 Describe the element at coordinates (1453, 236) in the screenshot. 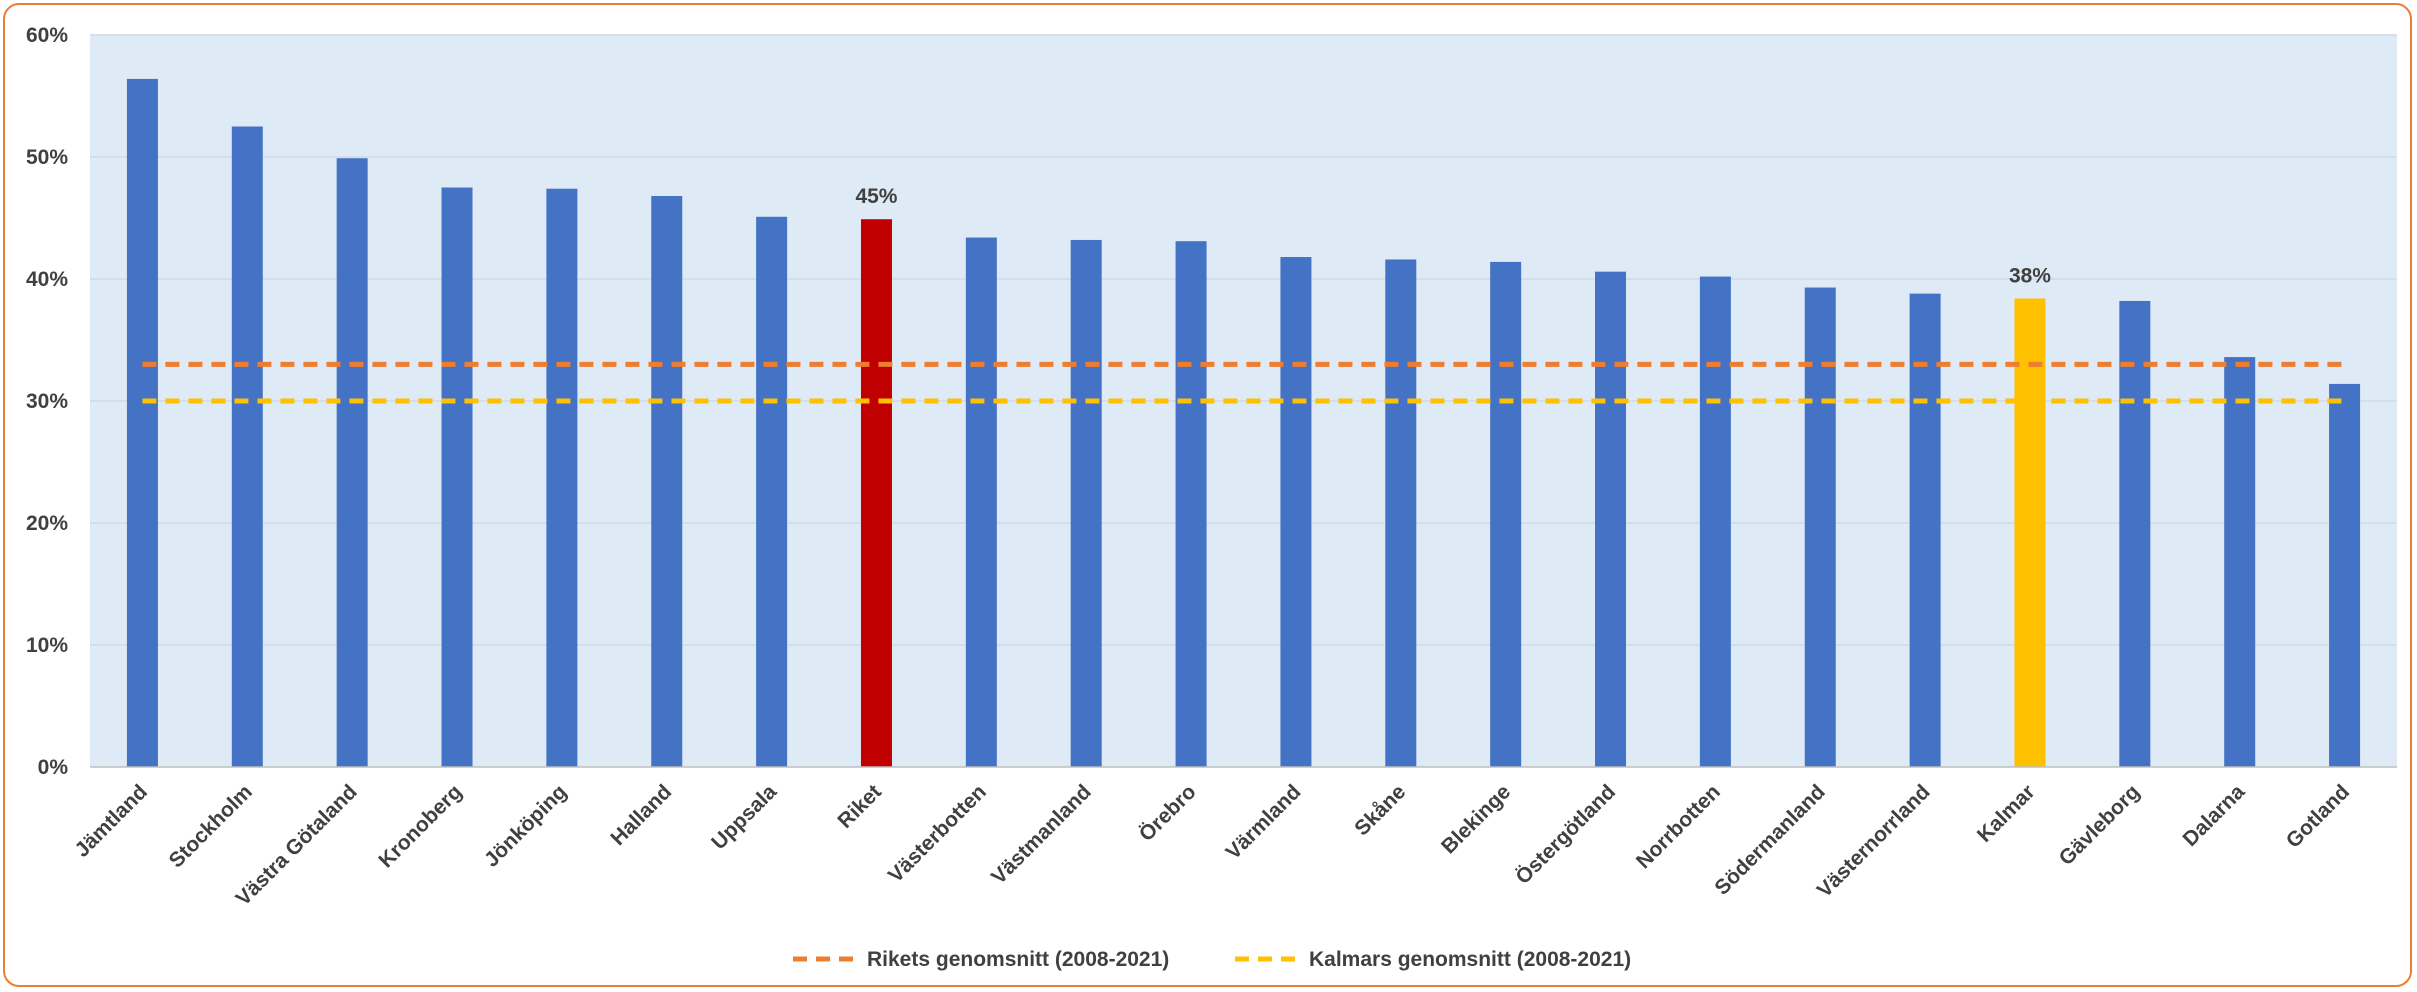

I see `data-labels: 45% 38%` at that location.